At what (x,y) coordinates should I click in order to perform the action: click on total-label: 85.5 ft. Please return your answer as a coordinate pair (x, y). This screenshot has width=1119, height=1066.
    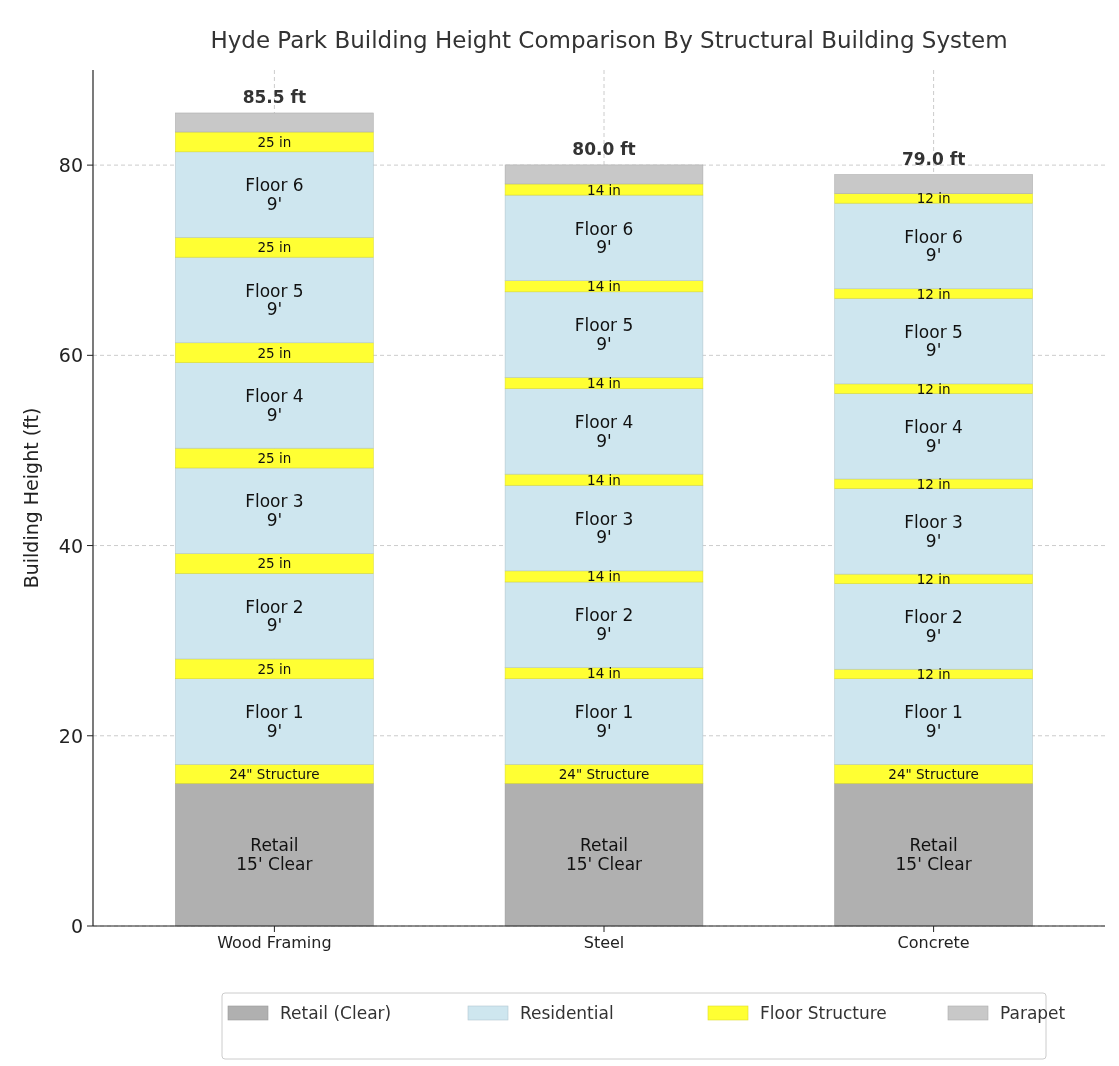
    Looking at the image, I should click on (274, 96).